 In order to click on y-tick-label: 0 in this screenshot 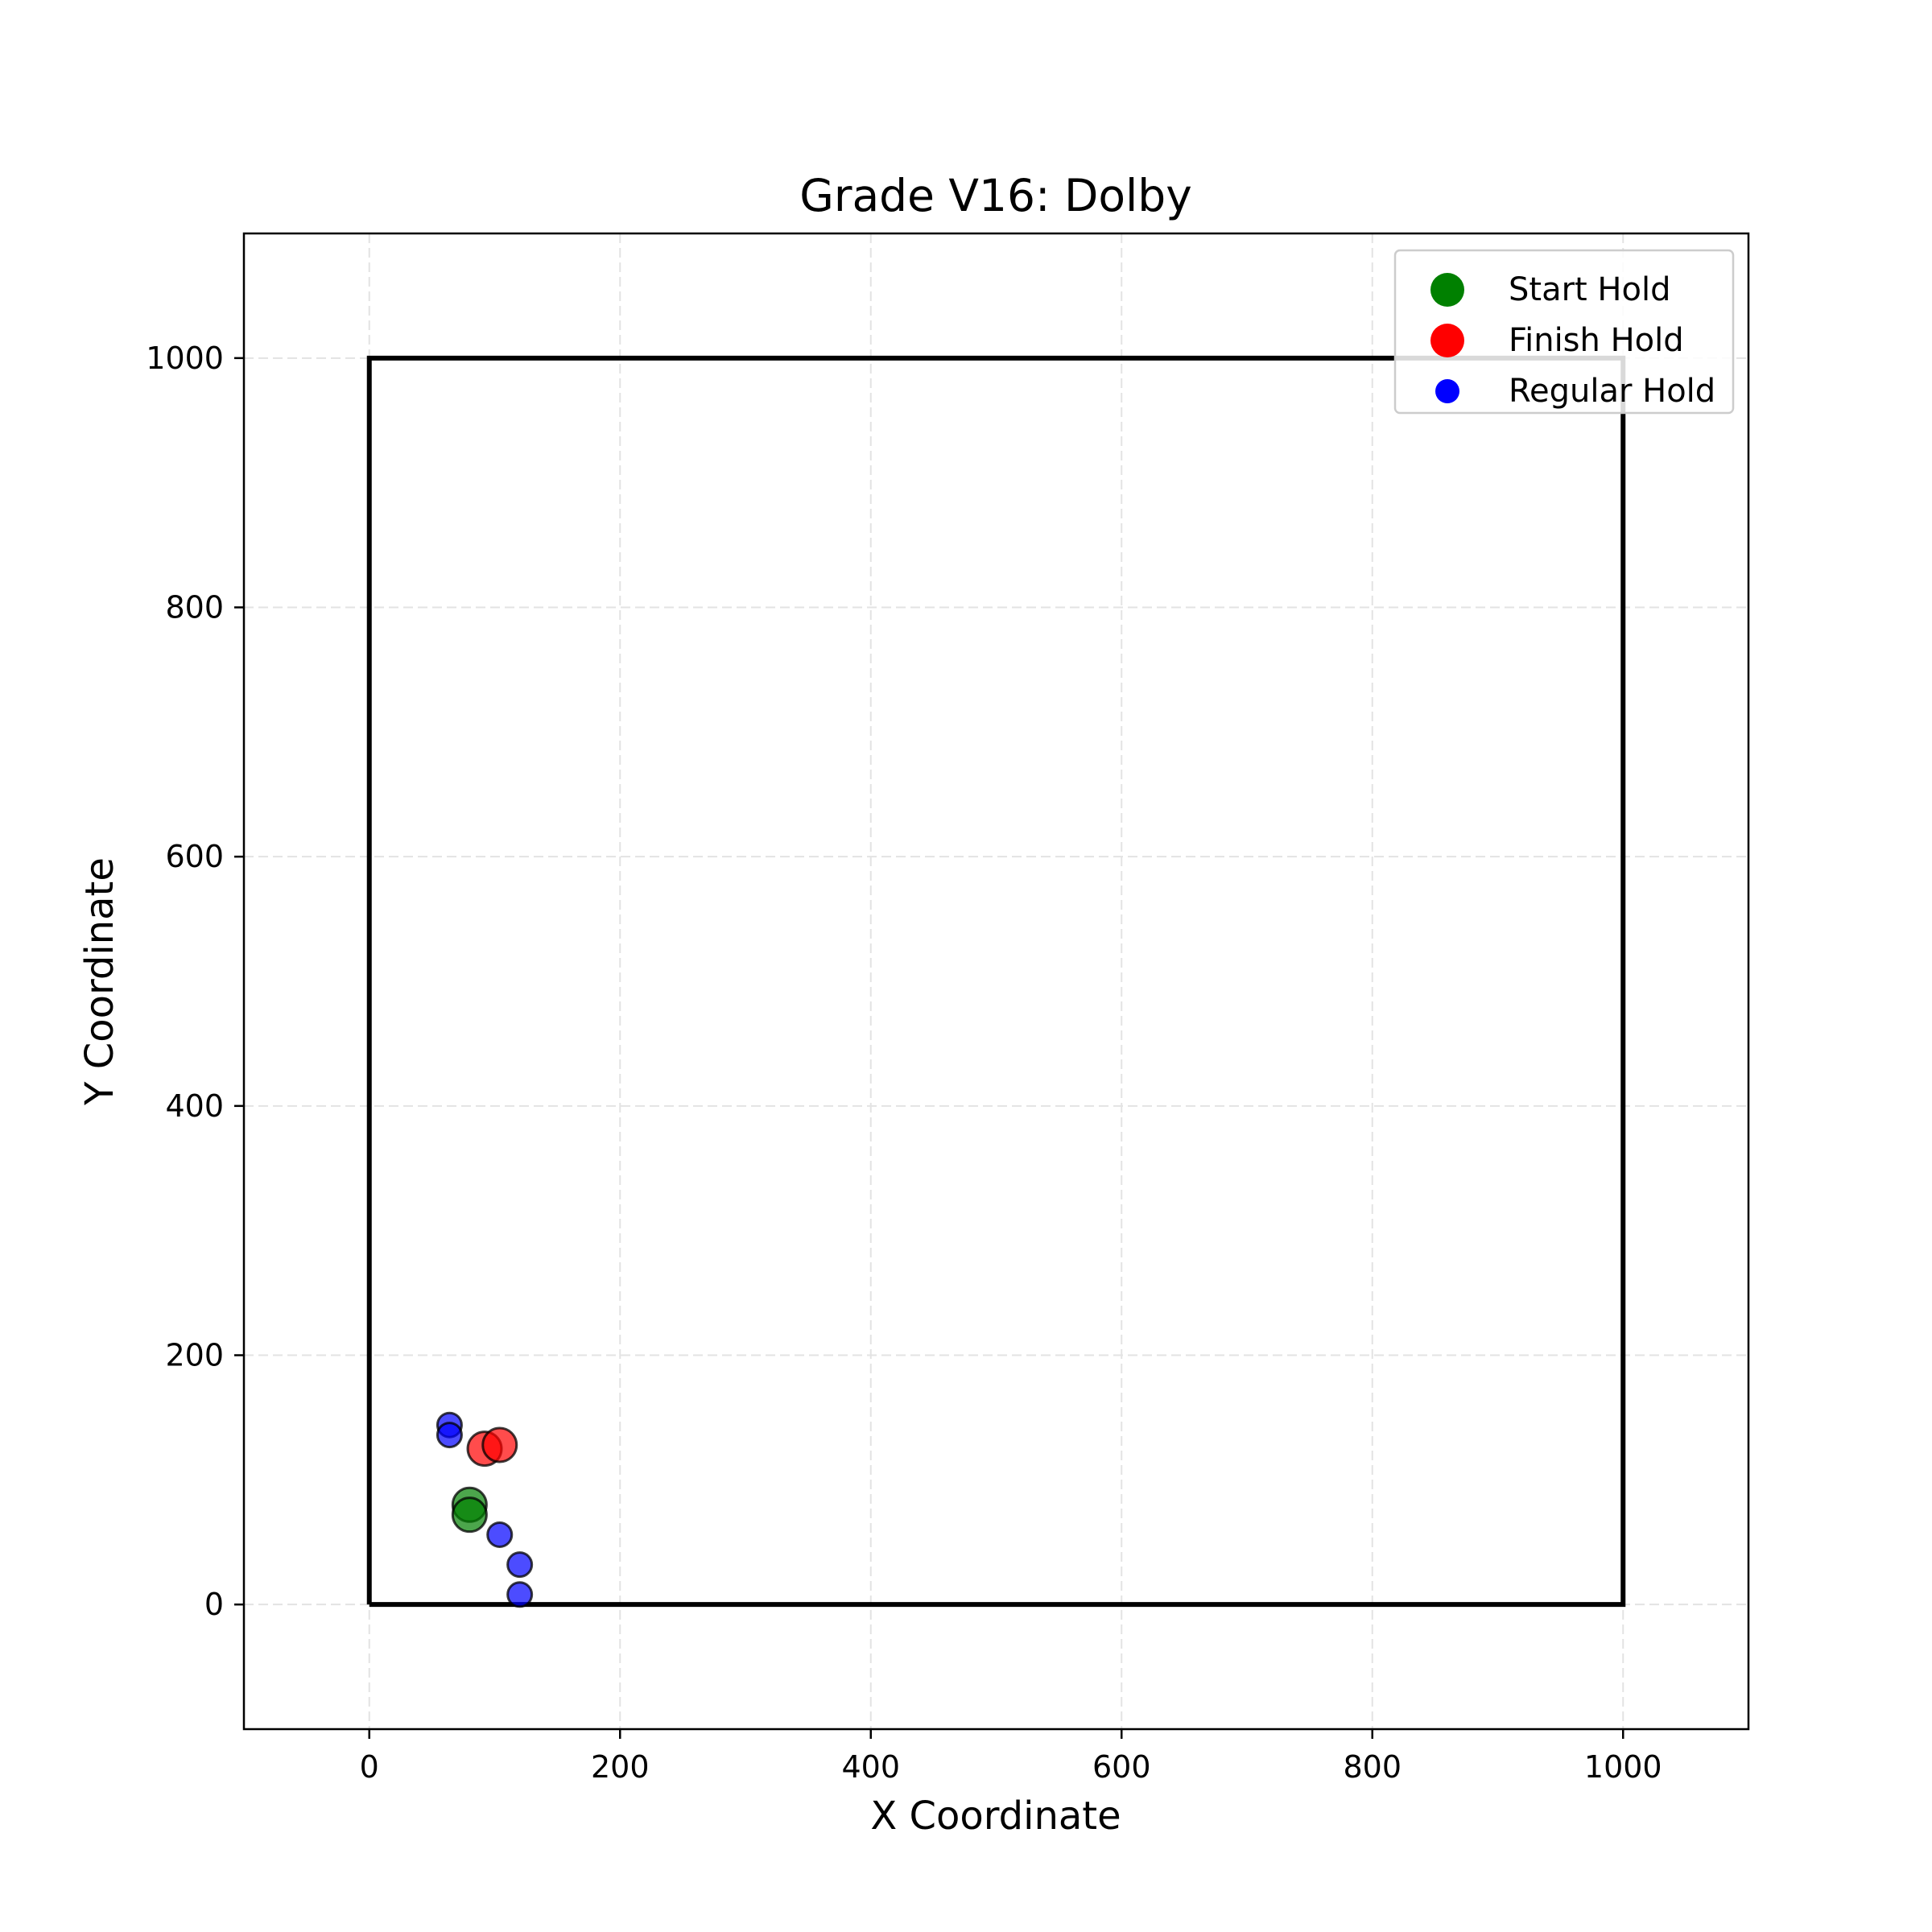, I will do `click(214, 1604)`.